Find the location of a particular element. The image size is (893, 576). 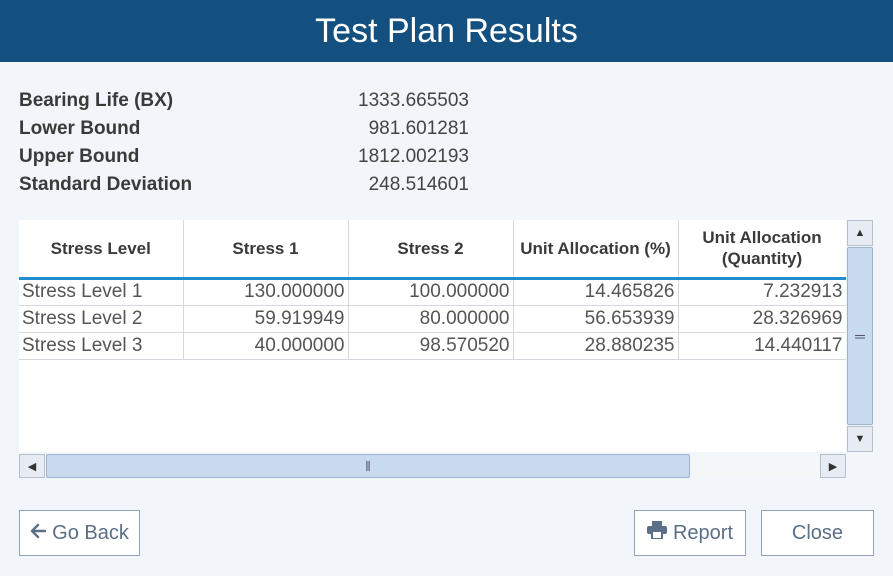

arrow-left-icon is located at coordinates (38, 533).